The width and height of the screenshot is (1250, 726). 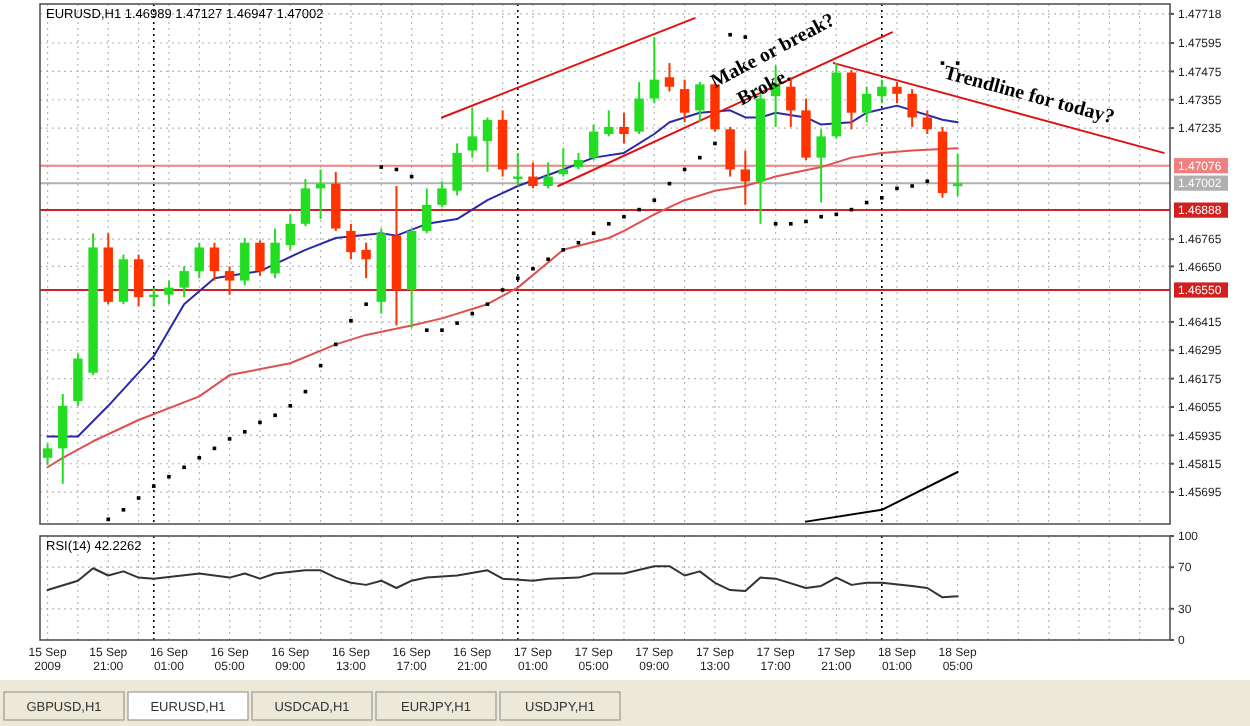 What do you see at coordinates (1029, 96) in the screenshot?
I see `annotation: Trendline for today?` at bounding box center [1029, 96].